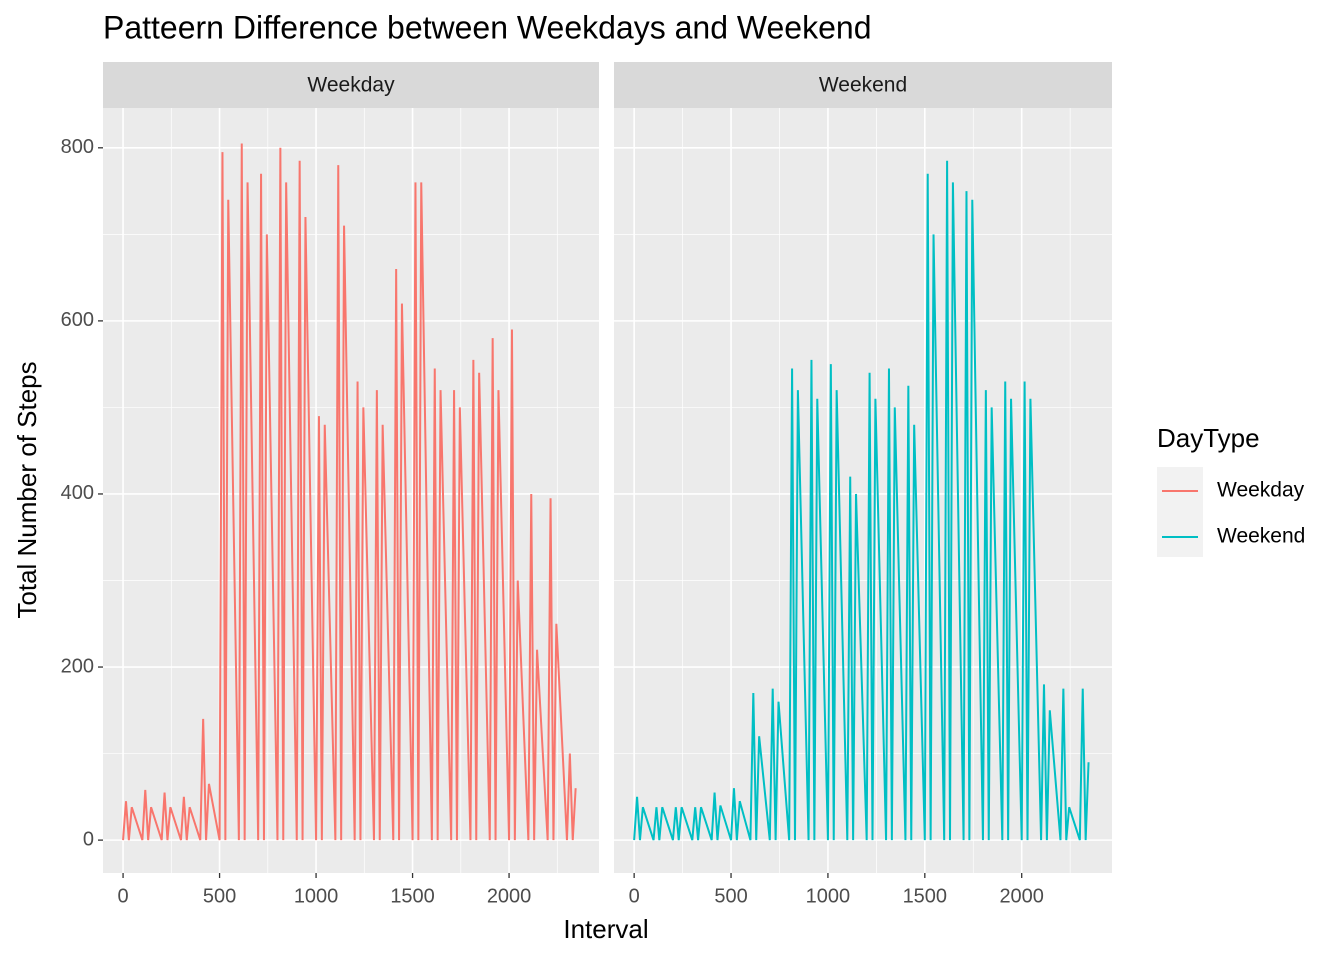 The height and width of the screenshot is (960, 1344). Describe the element at coordinates (77, 147) in the screenshot. I see `y-tick-label: 800` at that location.